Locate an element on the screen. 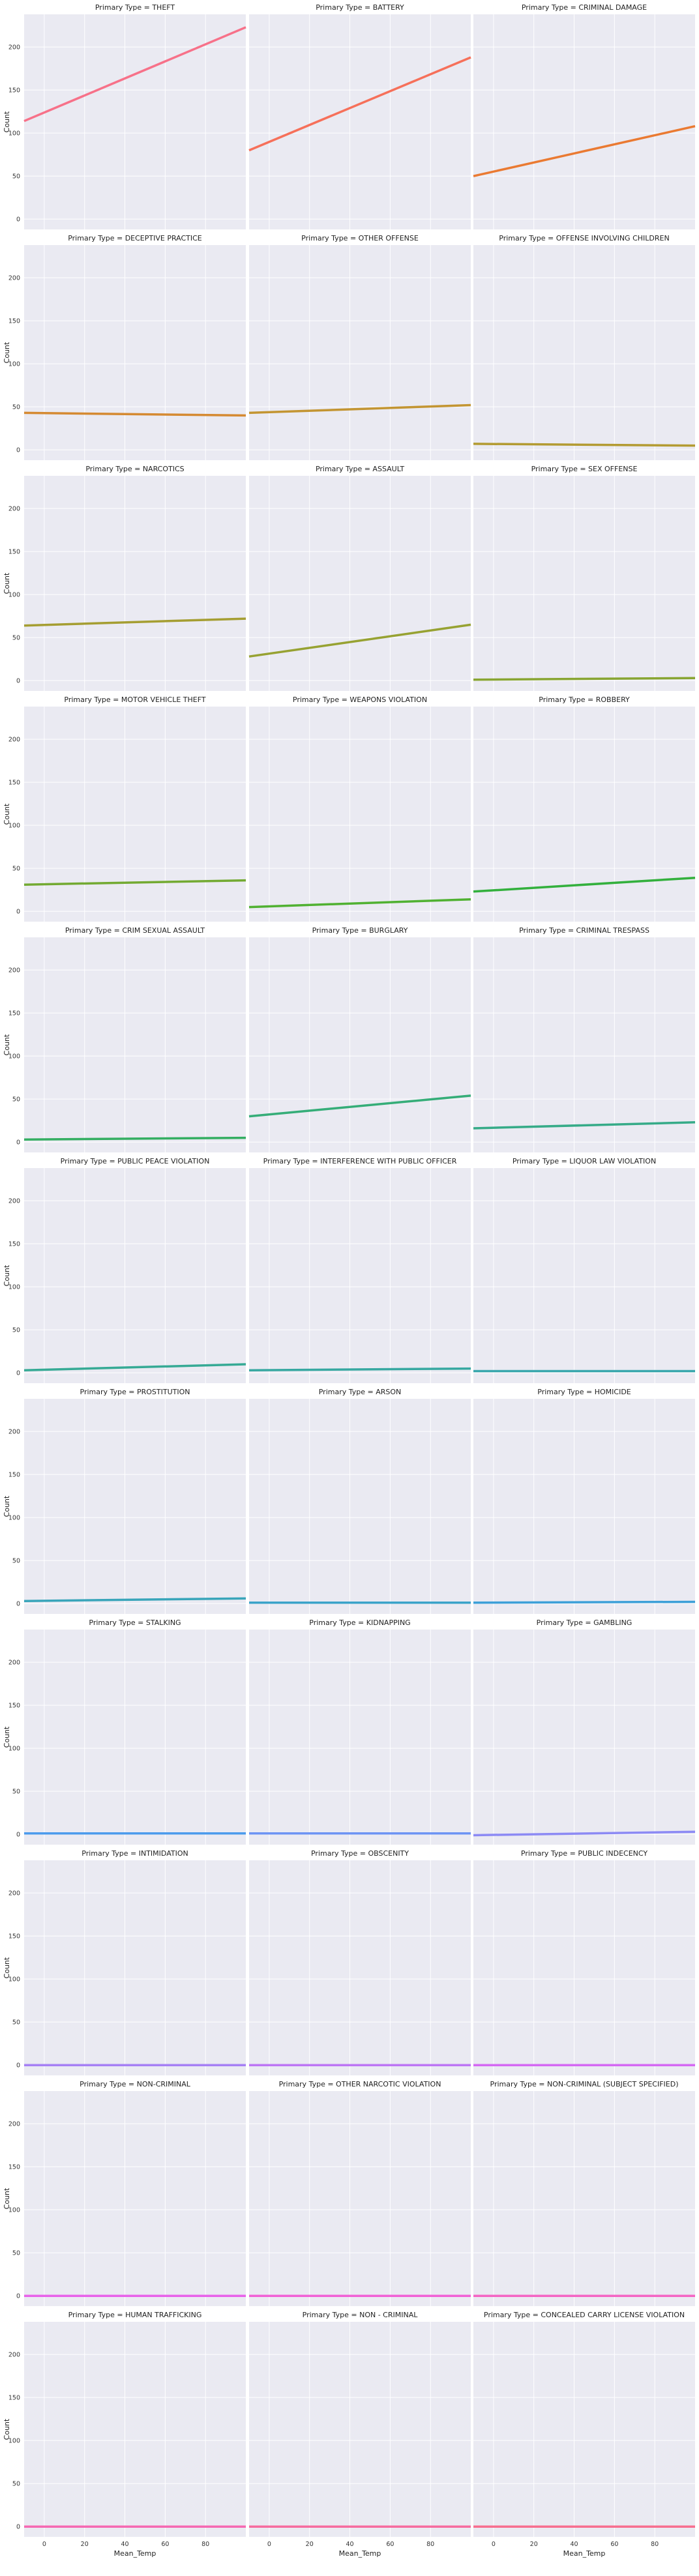 The height and width of the screenshot is (2576, 699). facet-title: Primary Type = ROBBERY is located at coordinates (585, 699).